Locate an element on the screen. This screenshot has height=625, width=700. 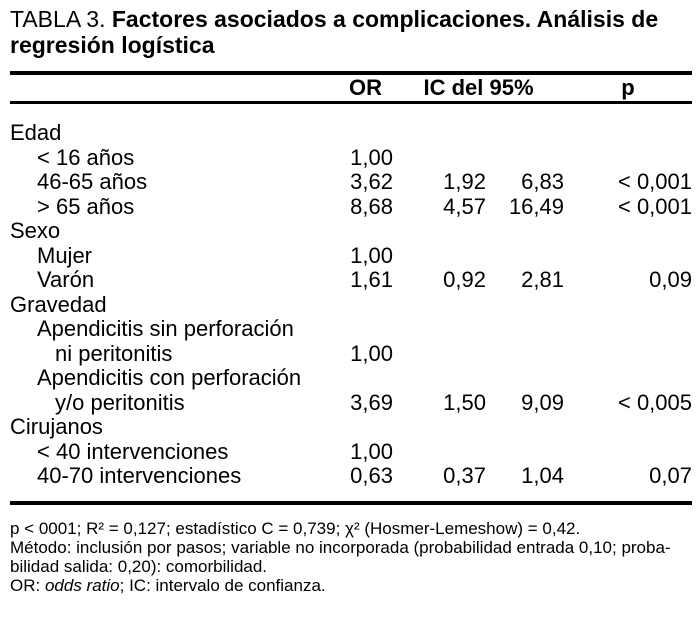
header-or: OR is located at coordinates (365, 87).